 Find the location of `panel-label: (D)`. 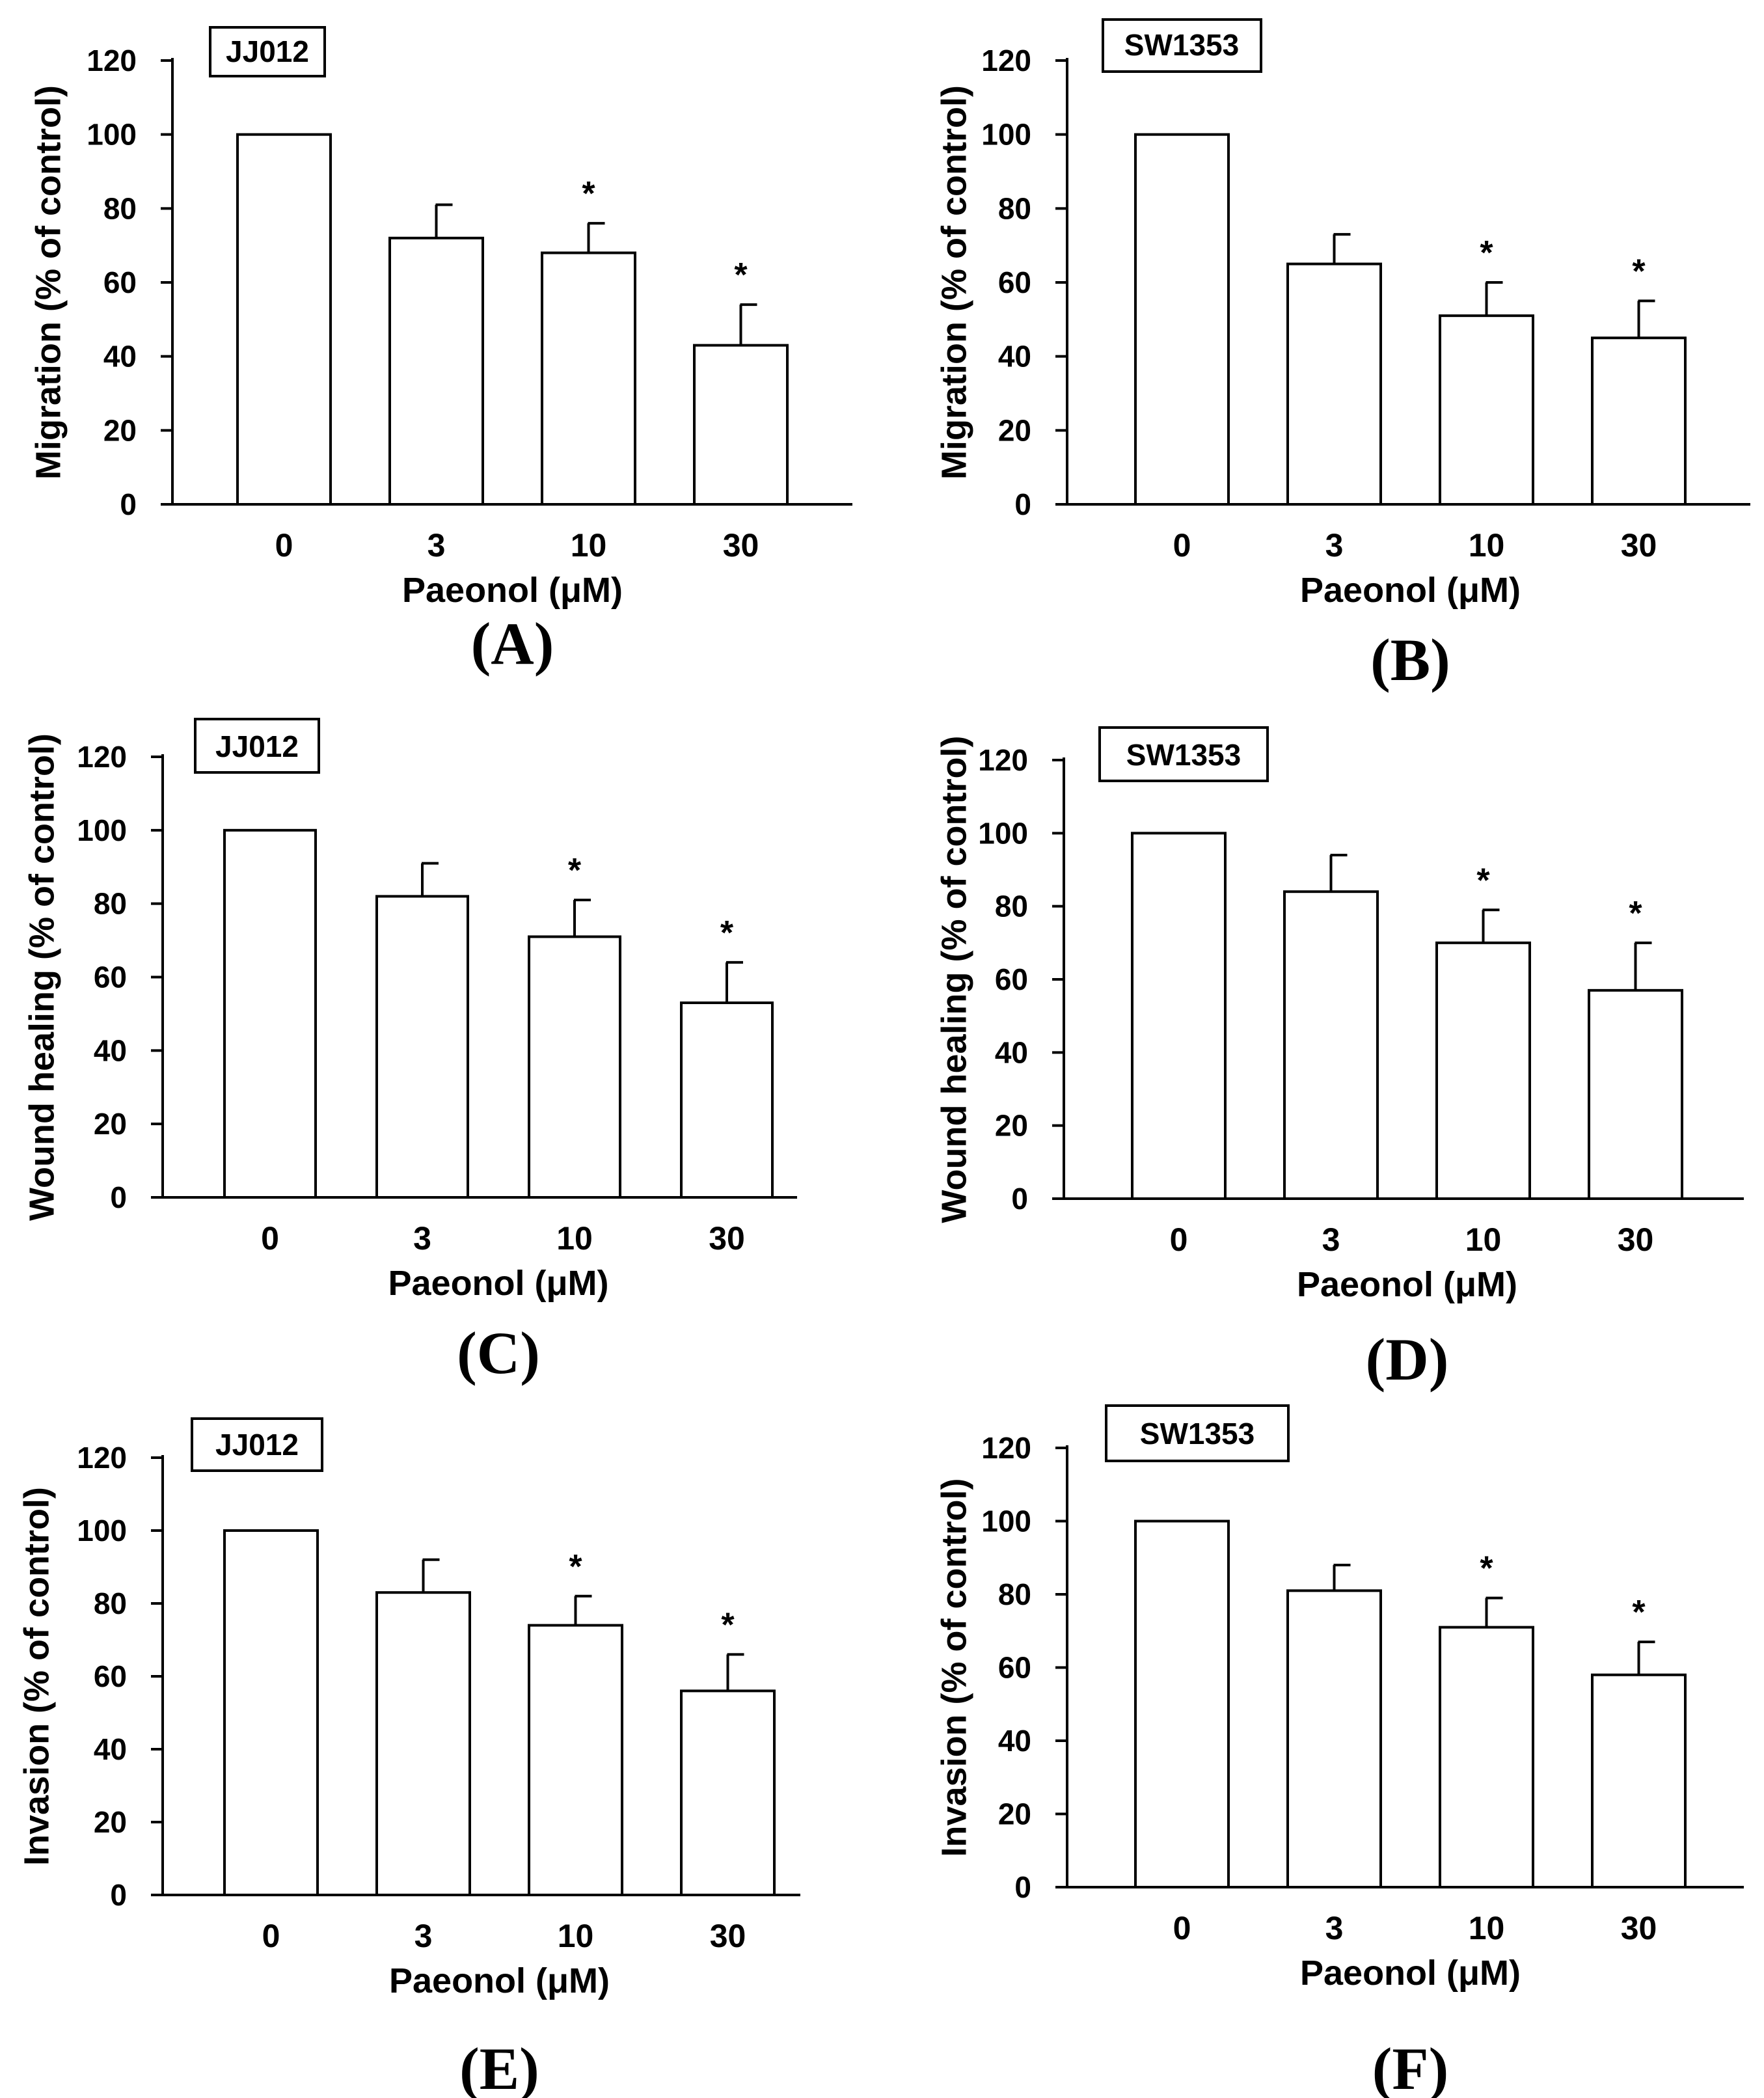

panel-label: (D) is located at coordinates (1407, 1359).